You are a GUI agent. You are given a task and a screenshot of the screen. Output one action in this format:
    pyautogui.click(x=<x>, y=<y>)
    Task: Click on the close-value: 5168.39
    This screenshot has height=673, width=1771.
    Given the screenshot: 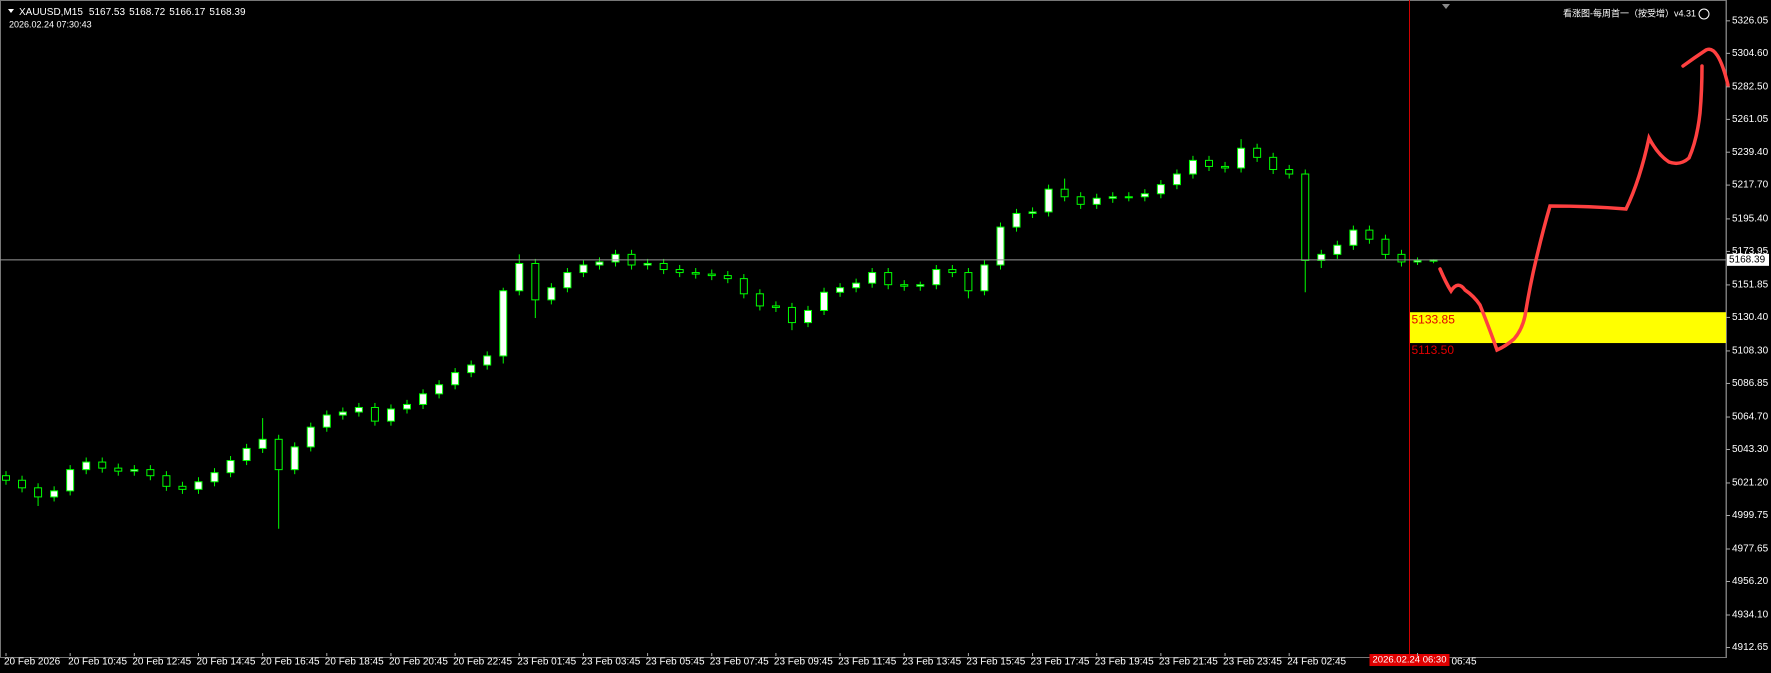 What is the action you would take?
    pyautogui.click(x=227, y=12)
    